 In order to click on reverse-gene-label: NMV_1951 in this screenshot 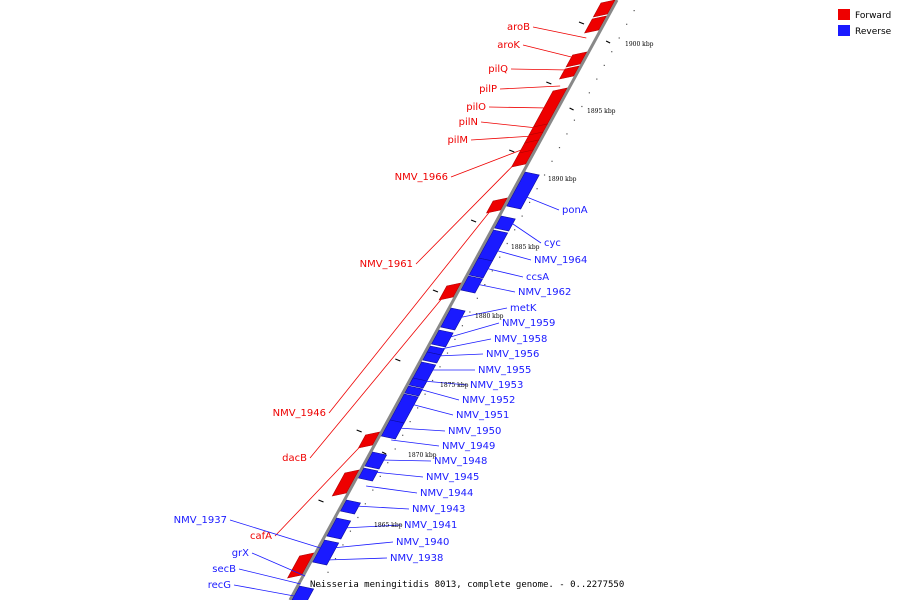, I will do `click(482, 415)`.